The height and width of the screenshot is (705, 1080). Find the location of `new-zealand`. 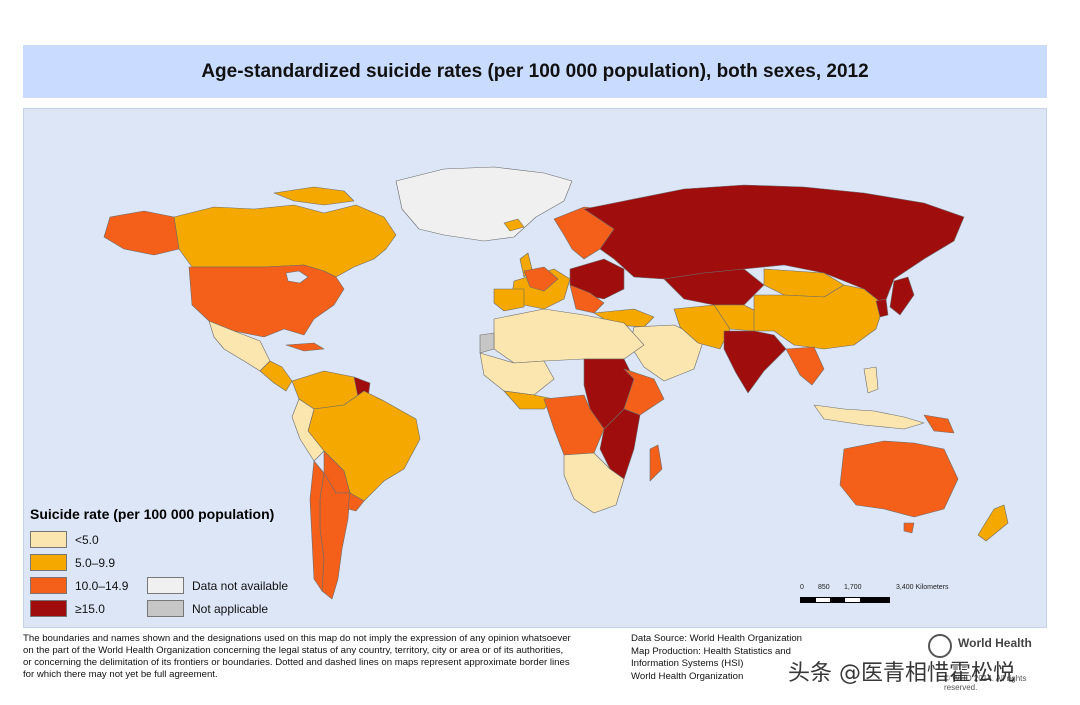

new-zealand is located at coordinates (993, 523).